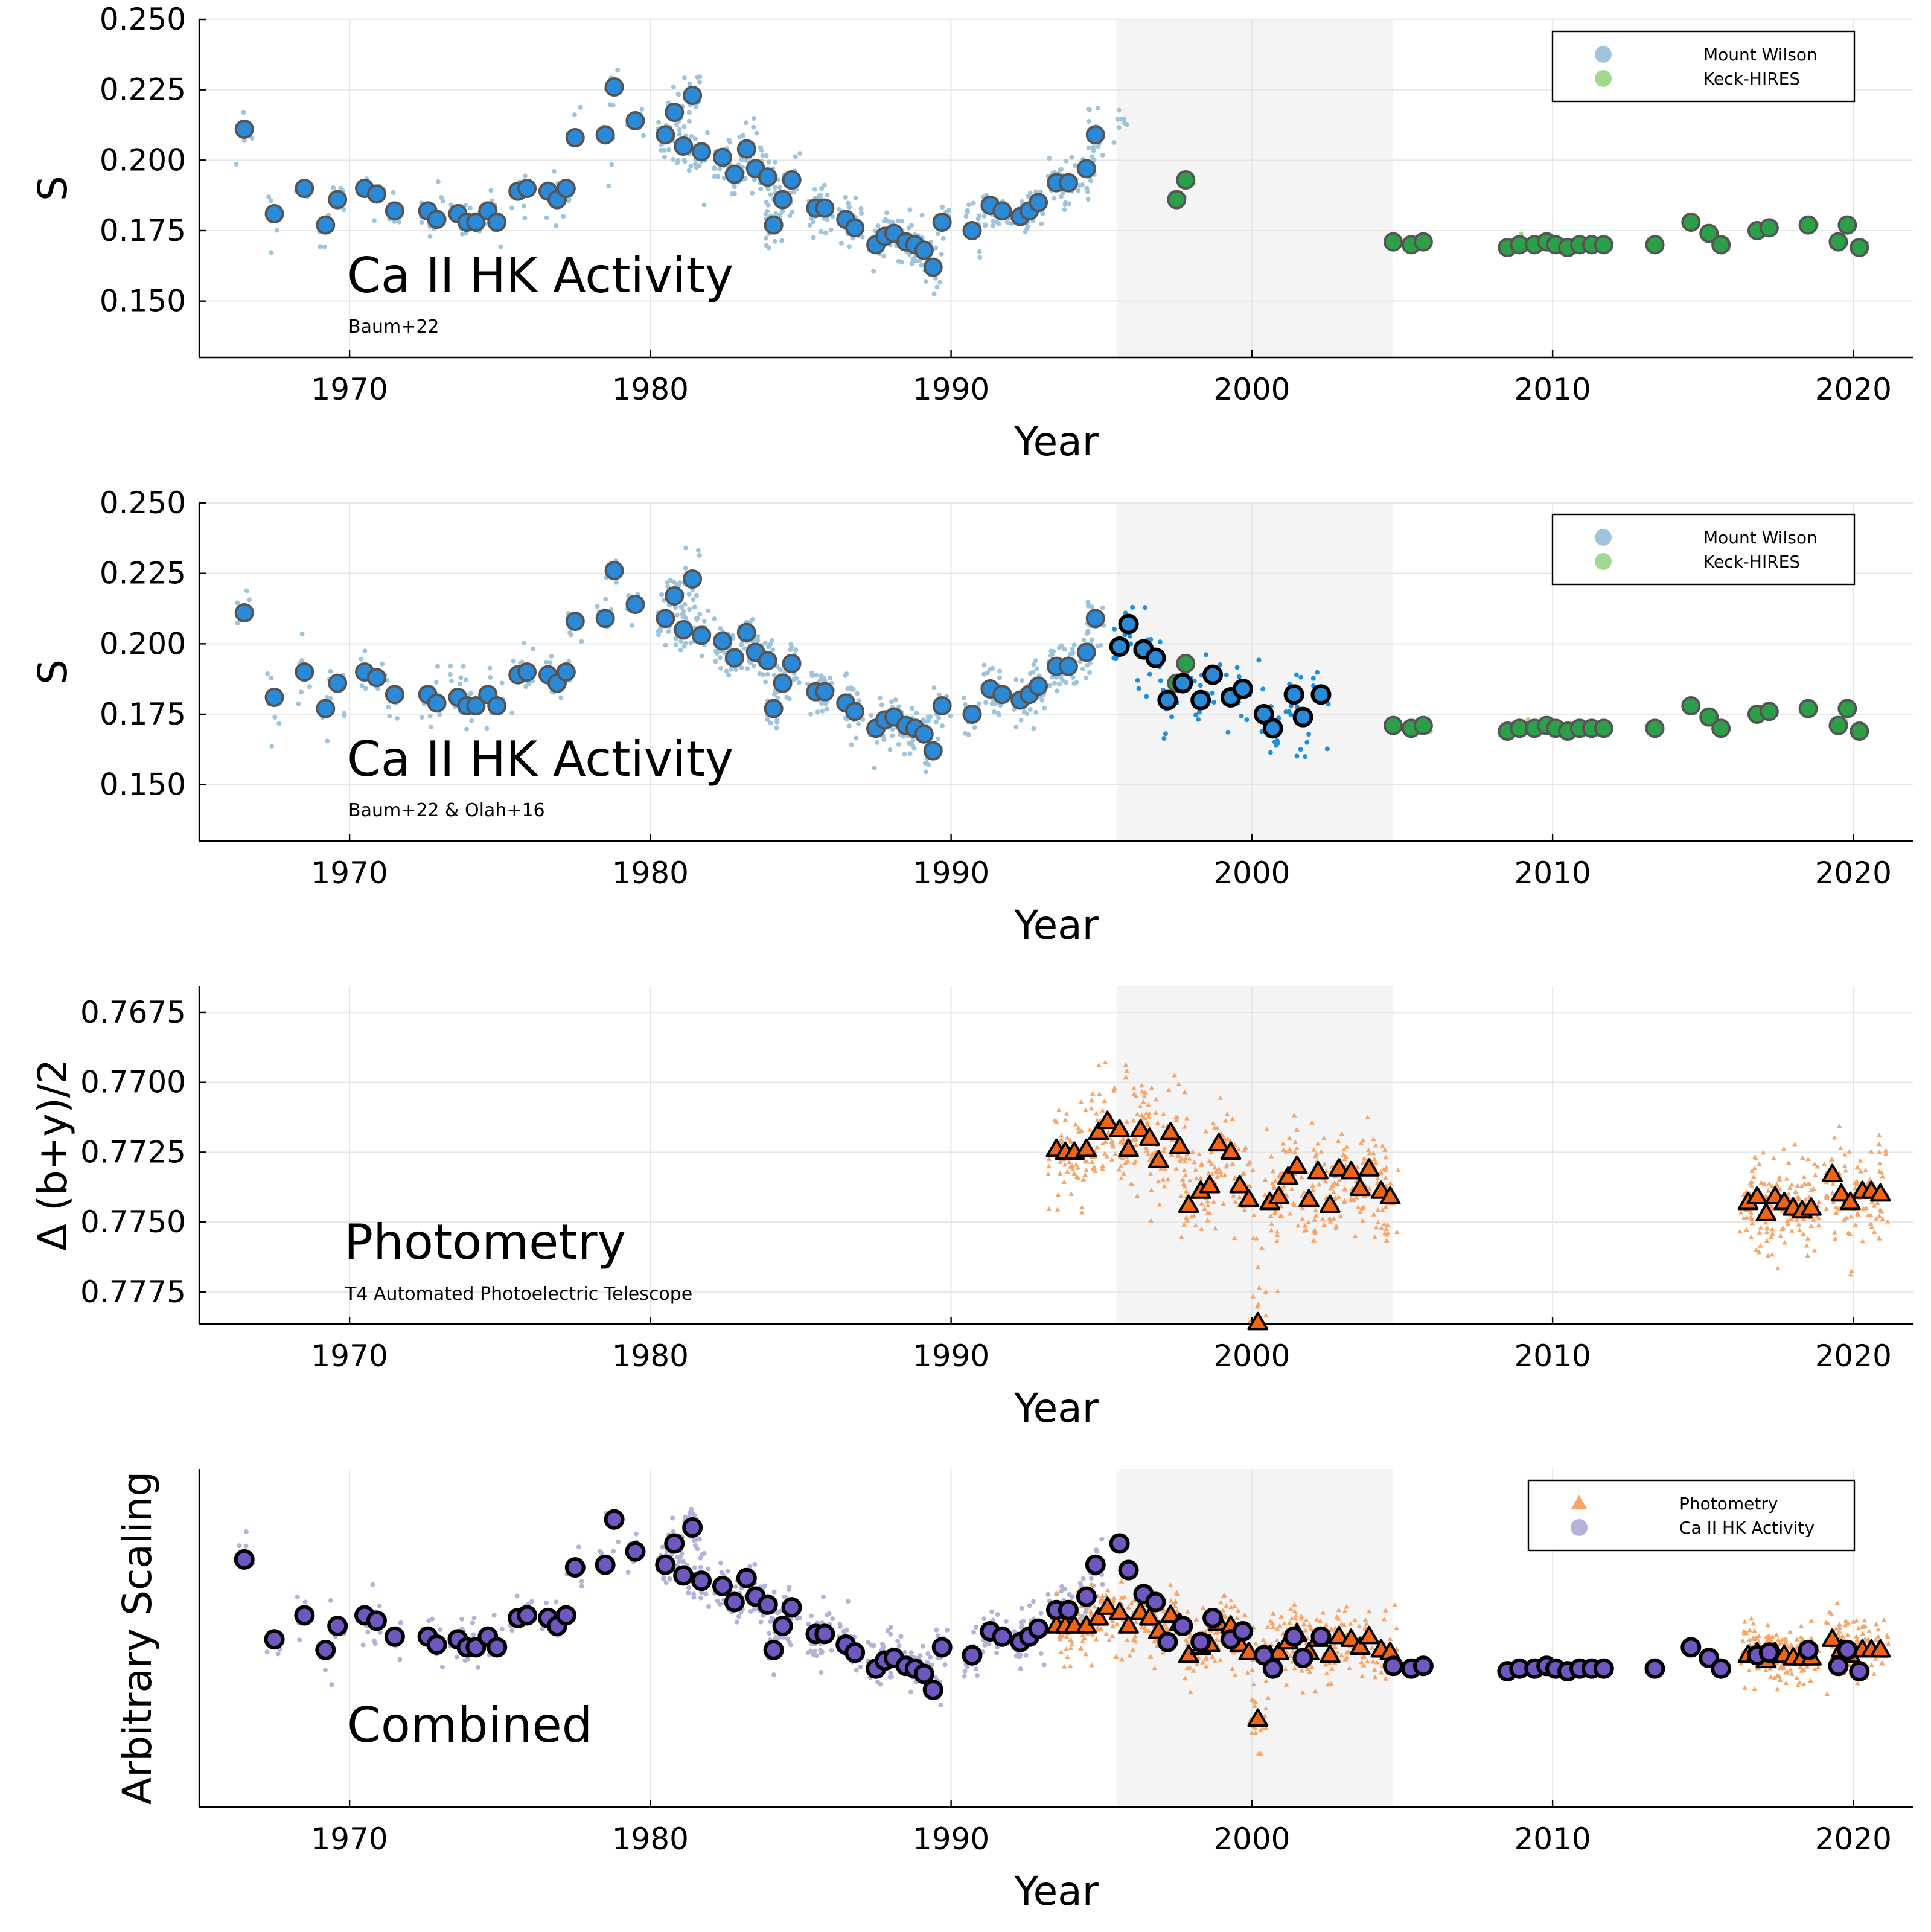 This screenshot has width=1931, height=1932. I want to click on panel-subtitle: T4 Automated Photoelectric Telescope, so click(518, 1295).